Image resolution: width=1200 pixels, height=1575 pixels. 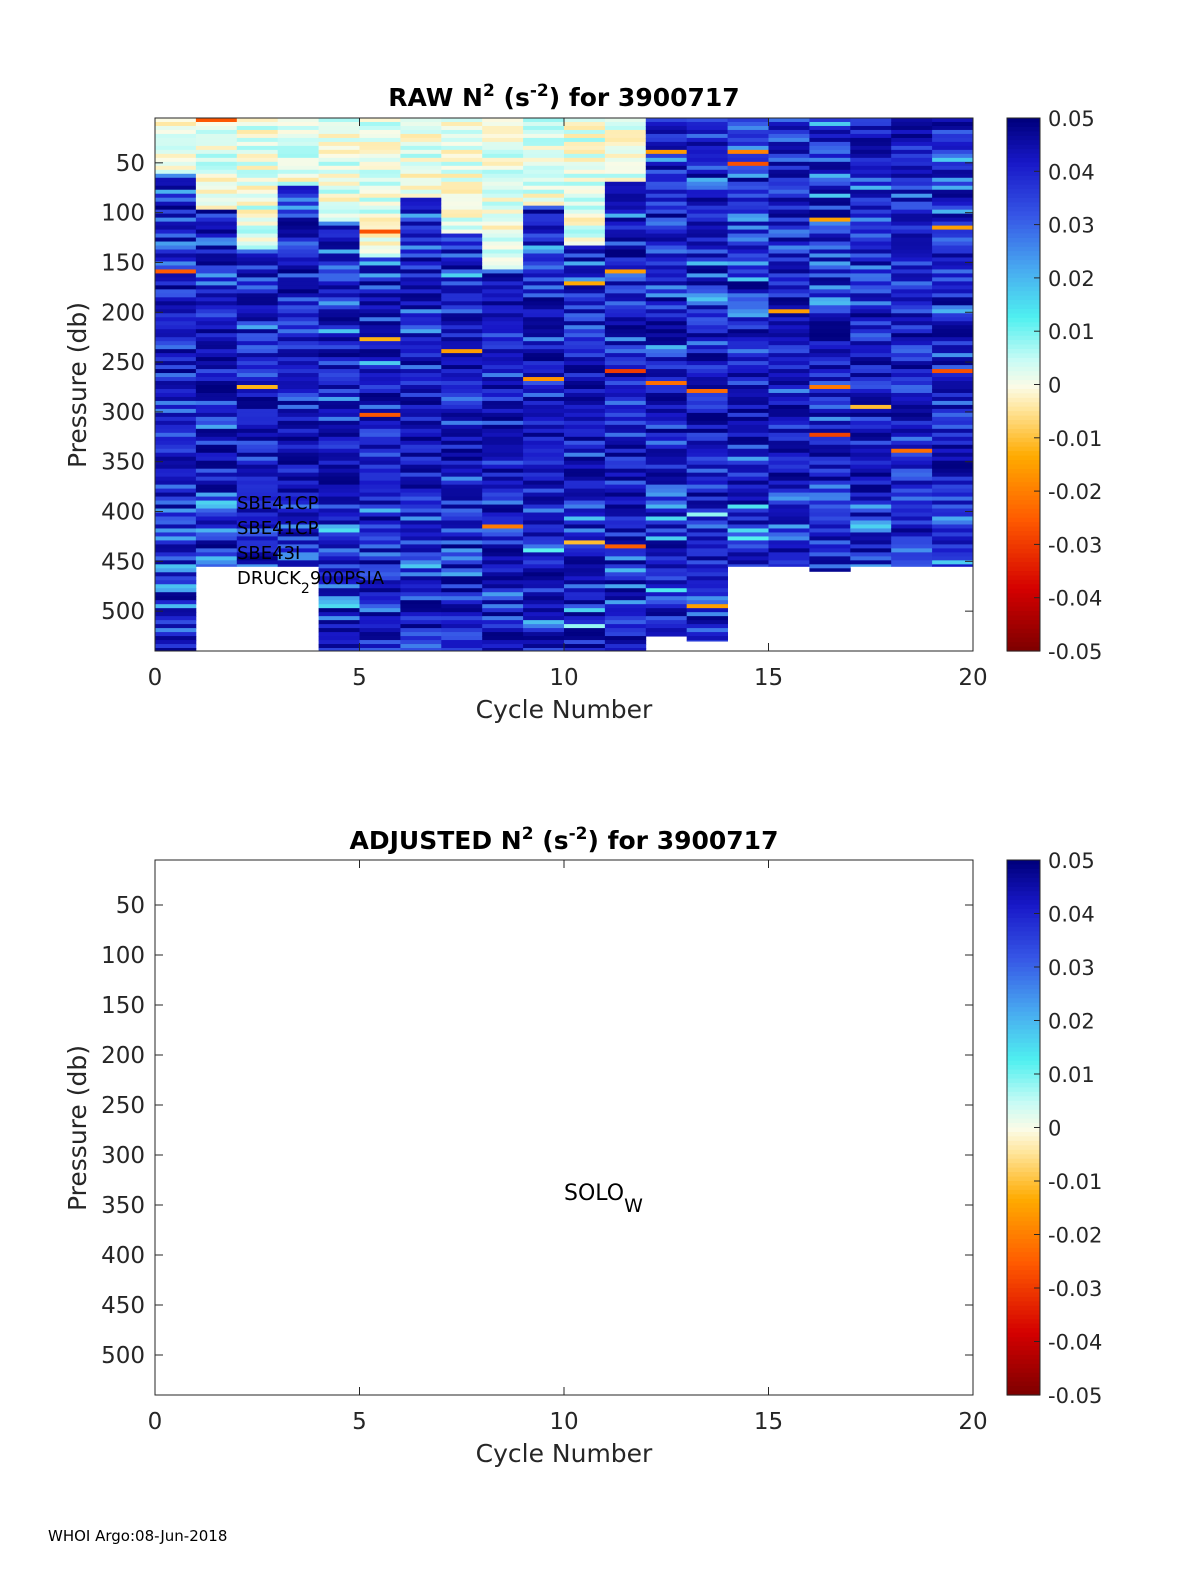 I want to click on y-tick-label: 350, so click(x=123, y=463).